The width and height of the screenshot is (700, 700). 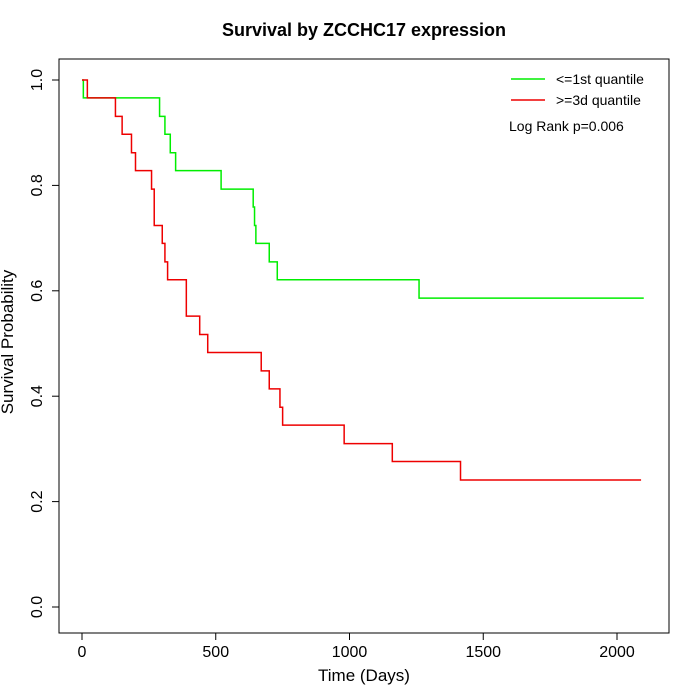 I want to click on legend-label-1: <=1st quantile, so click(x=600, y=79).